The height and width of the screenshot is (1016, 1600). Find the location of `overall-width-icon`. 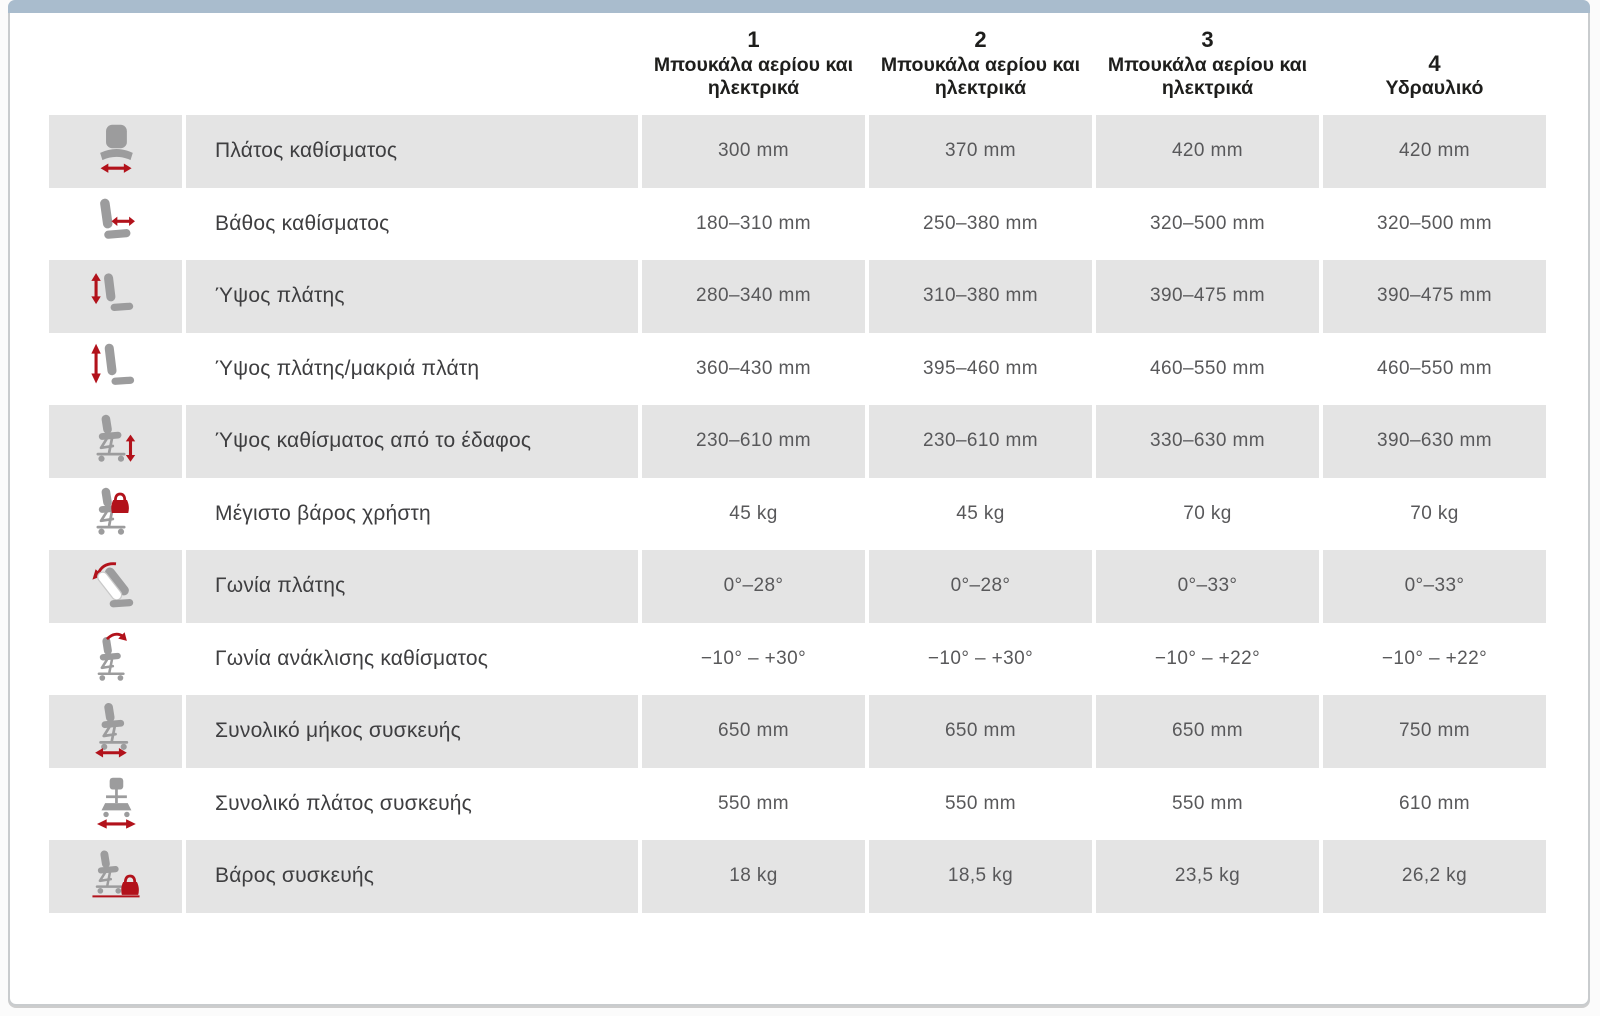

overall-width-icon is located at coordinates (116, 804).